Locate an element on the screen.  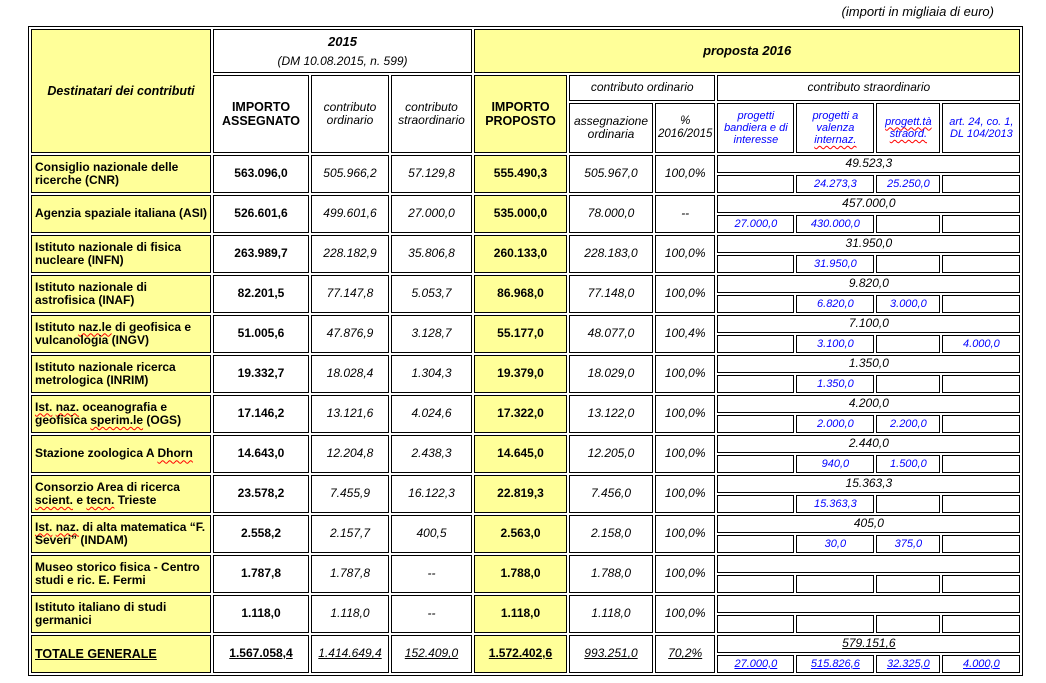
straordinario-valenza: 1.350,0 is located at coordinates (835, 384).